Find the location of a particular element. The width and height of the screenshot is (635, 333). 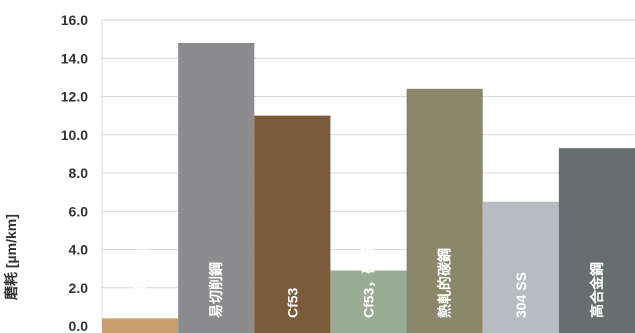

y-tick-label: 12.0 is located at coordinates (74, 97).